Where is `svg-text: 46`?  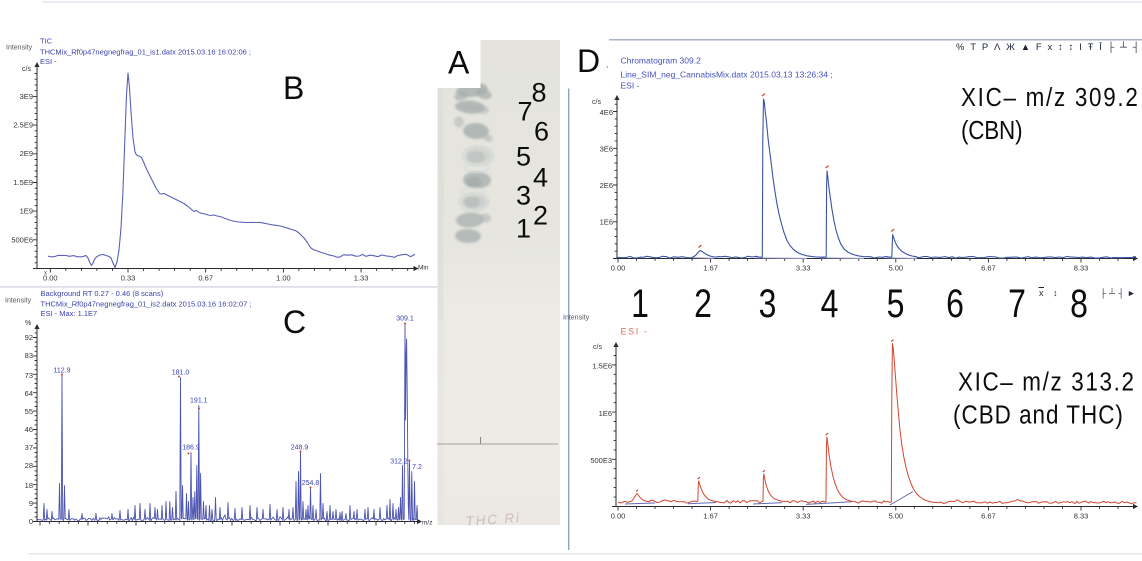
svg-text: 46 is located at coordinates (29, 429).